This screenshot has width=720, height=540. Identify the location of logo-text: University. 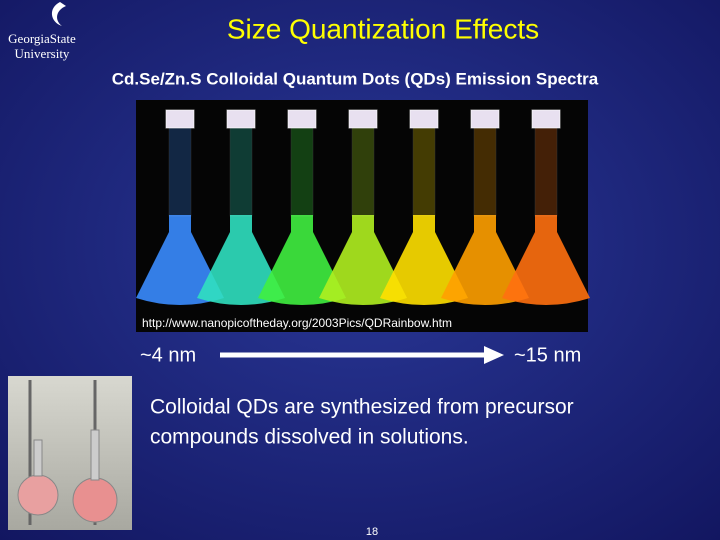
(42, 53).